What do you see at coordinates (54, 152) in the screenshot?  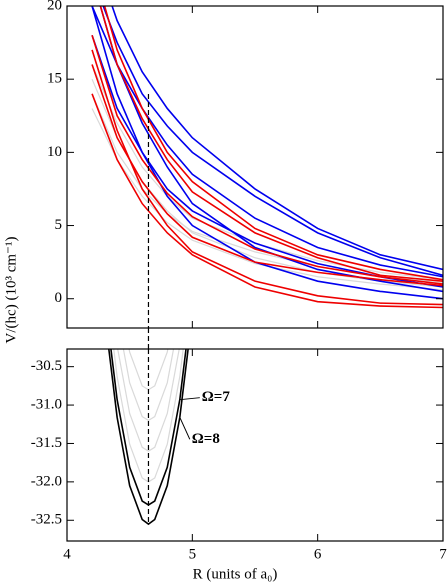 I see `y-tick-label: 10` at bounding box center [54, 152].